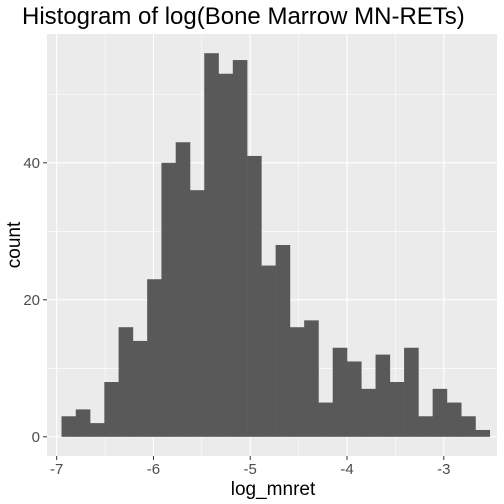 This screenshot has height=504, width=504. Describe the element at coordinates (443, 469) in the screenshot. I see `x-tick-label: -3` at that location.